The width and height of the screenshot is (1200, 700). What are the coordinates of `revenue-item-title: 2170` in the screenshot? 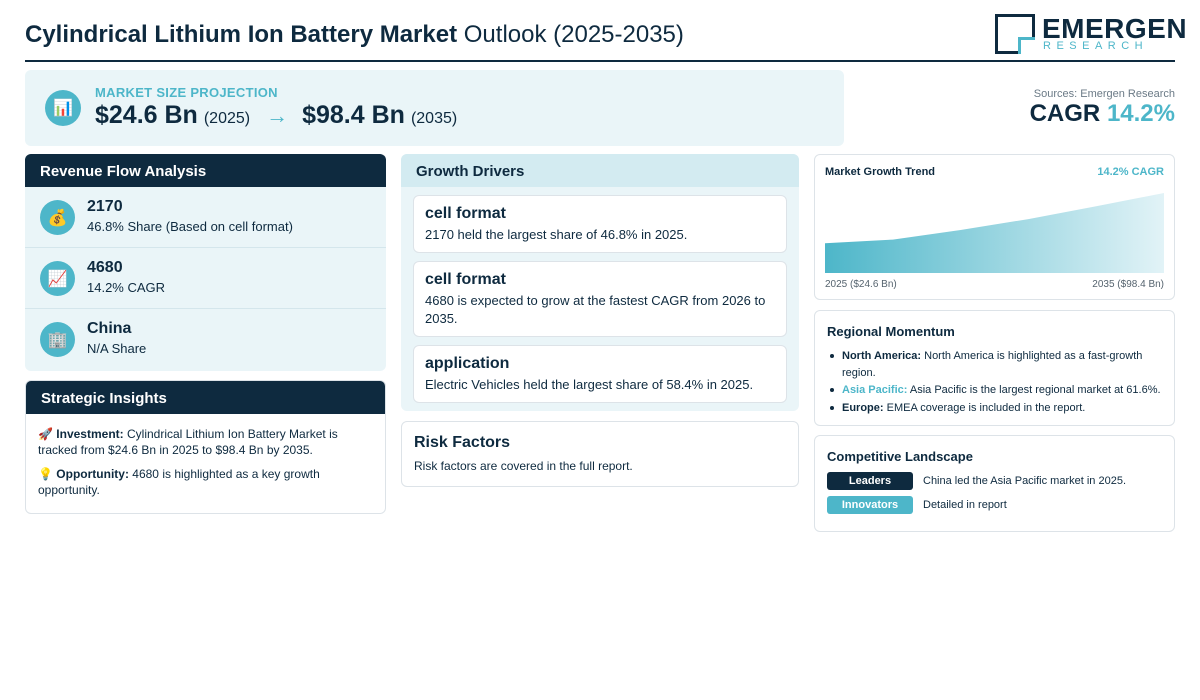 It's located at (105, 206).